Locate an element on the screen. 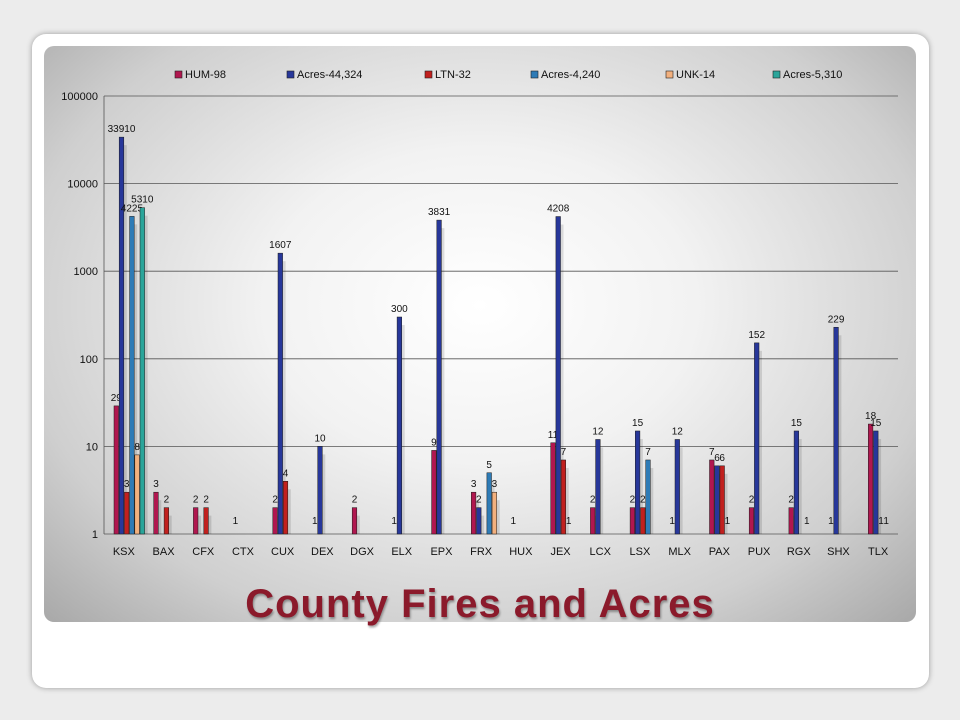  data-label: 4225 is located at coordinates (132, 208).